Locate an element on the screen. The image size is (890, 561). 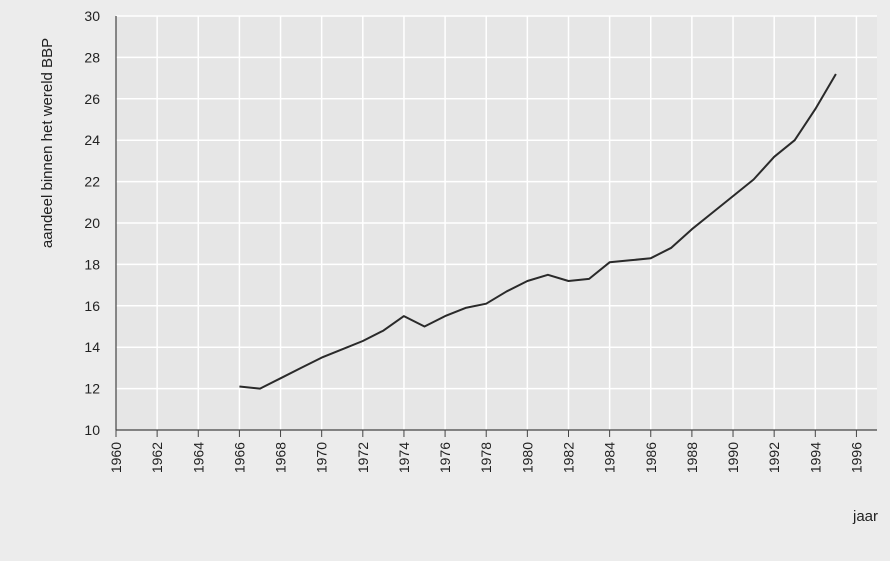
x-tick-label: 1972 is located at coordinates (363, 457).